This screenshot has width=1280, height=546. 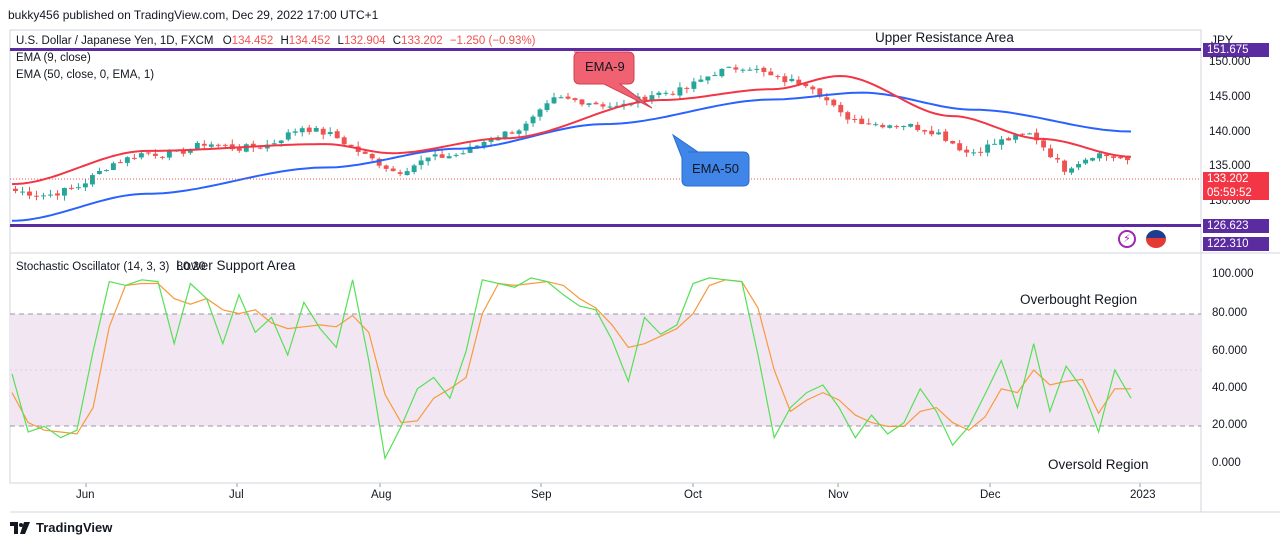 What do you see at coordinates (85, 75) in the screenshot?
I see `ema50-legend: EMA (50, close, 0, EMA, 1)` at bounding box center [85, 75].